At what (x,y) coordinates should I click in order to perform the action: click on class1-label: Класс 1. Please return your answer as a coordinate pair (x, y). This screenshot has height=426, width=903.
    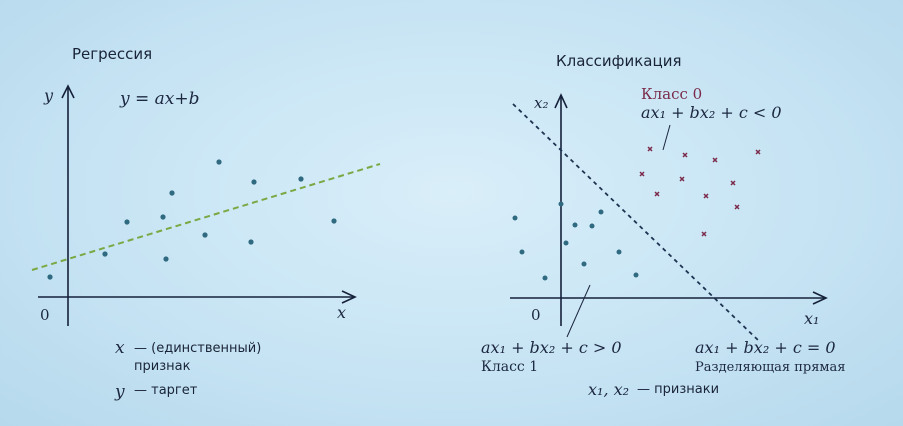
    Looking at the image, I should click on (509, 367).